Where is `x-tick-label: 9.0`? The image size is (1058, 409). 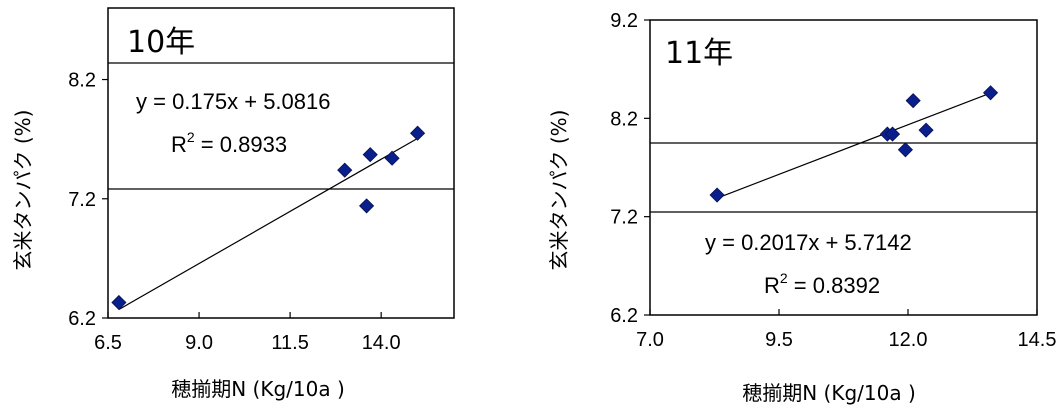
x-tick-label: 9.0 is located at coordinates (199, 343).